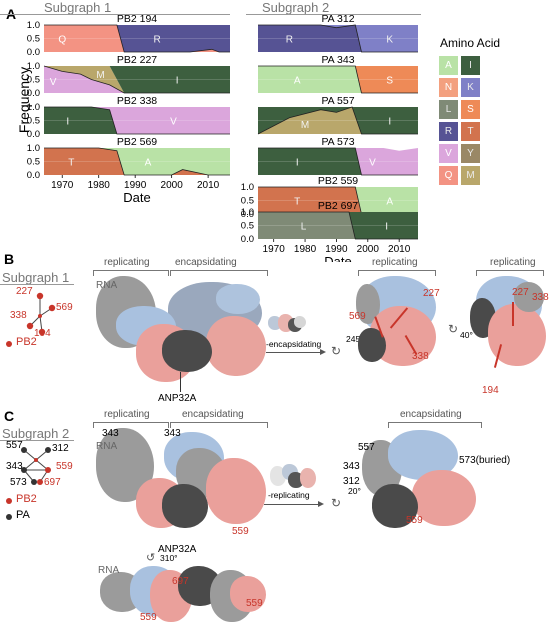 This screenshot has height=626, width=550. What do you see at coordinates (294, 344) in the screenshot?
I see `b-arrow-label: -encapsidating` at bounding box center [294, 344].